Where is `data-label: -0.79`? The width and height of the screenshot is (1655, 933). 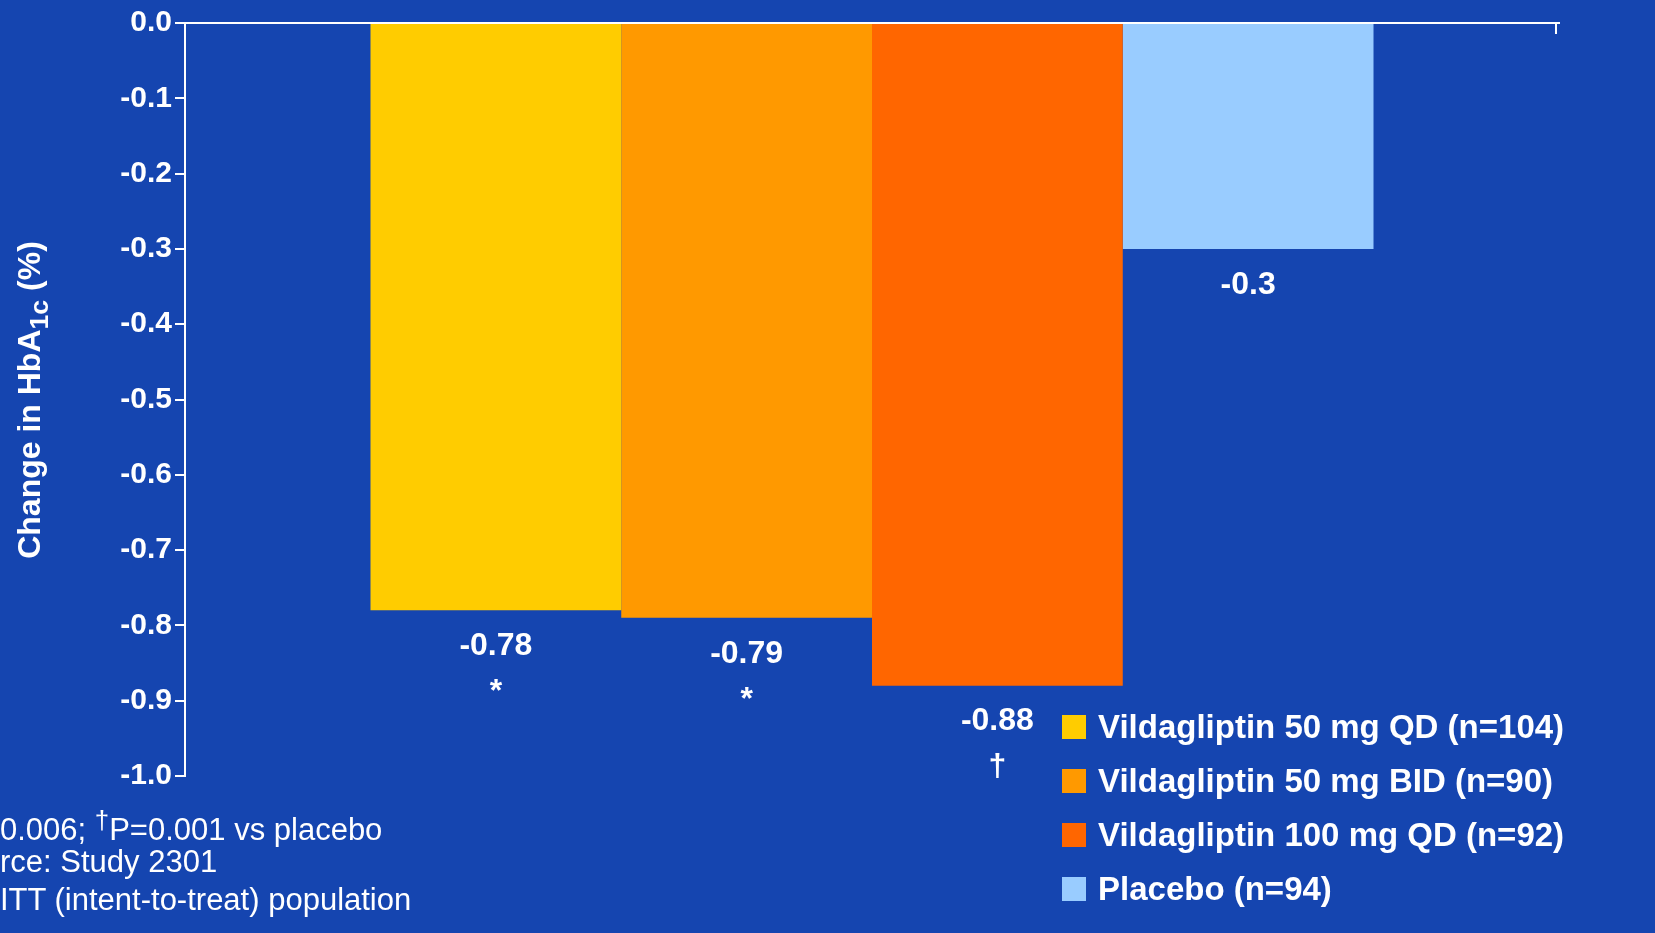
data-label: -0.79 is located at coordinates (747, 651).